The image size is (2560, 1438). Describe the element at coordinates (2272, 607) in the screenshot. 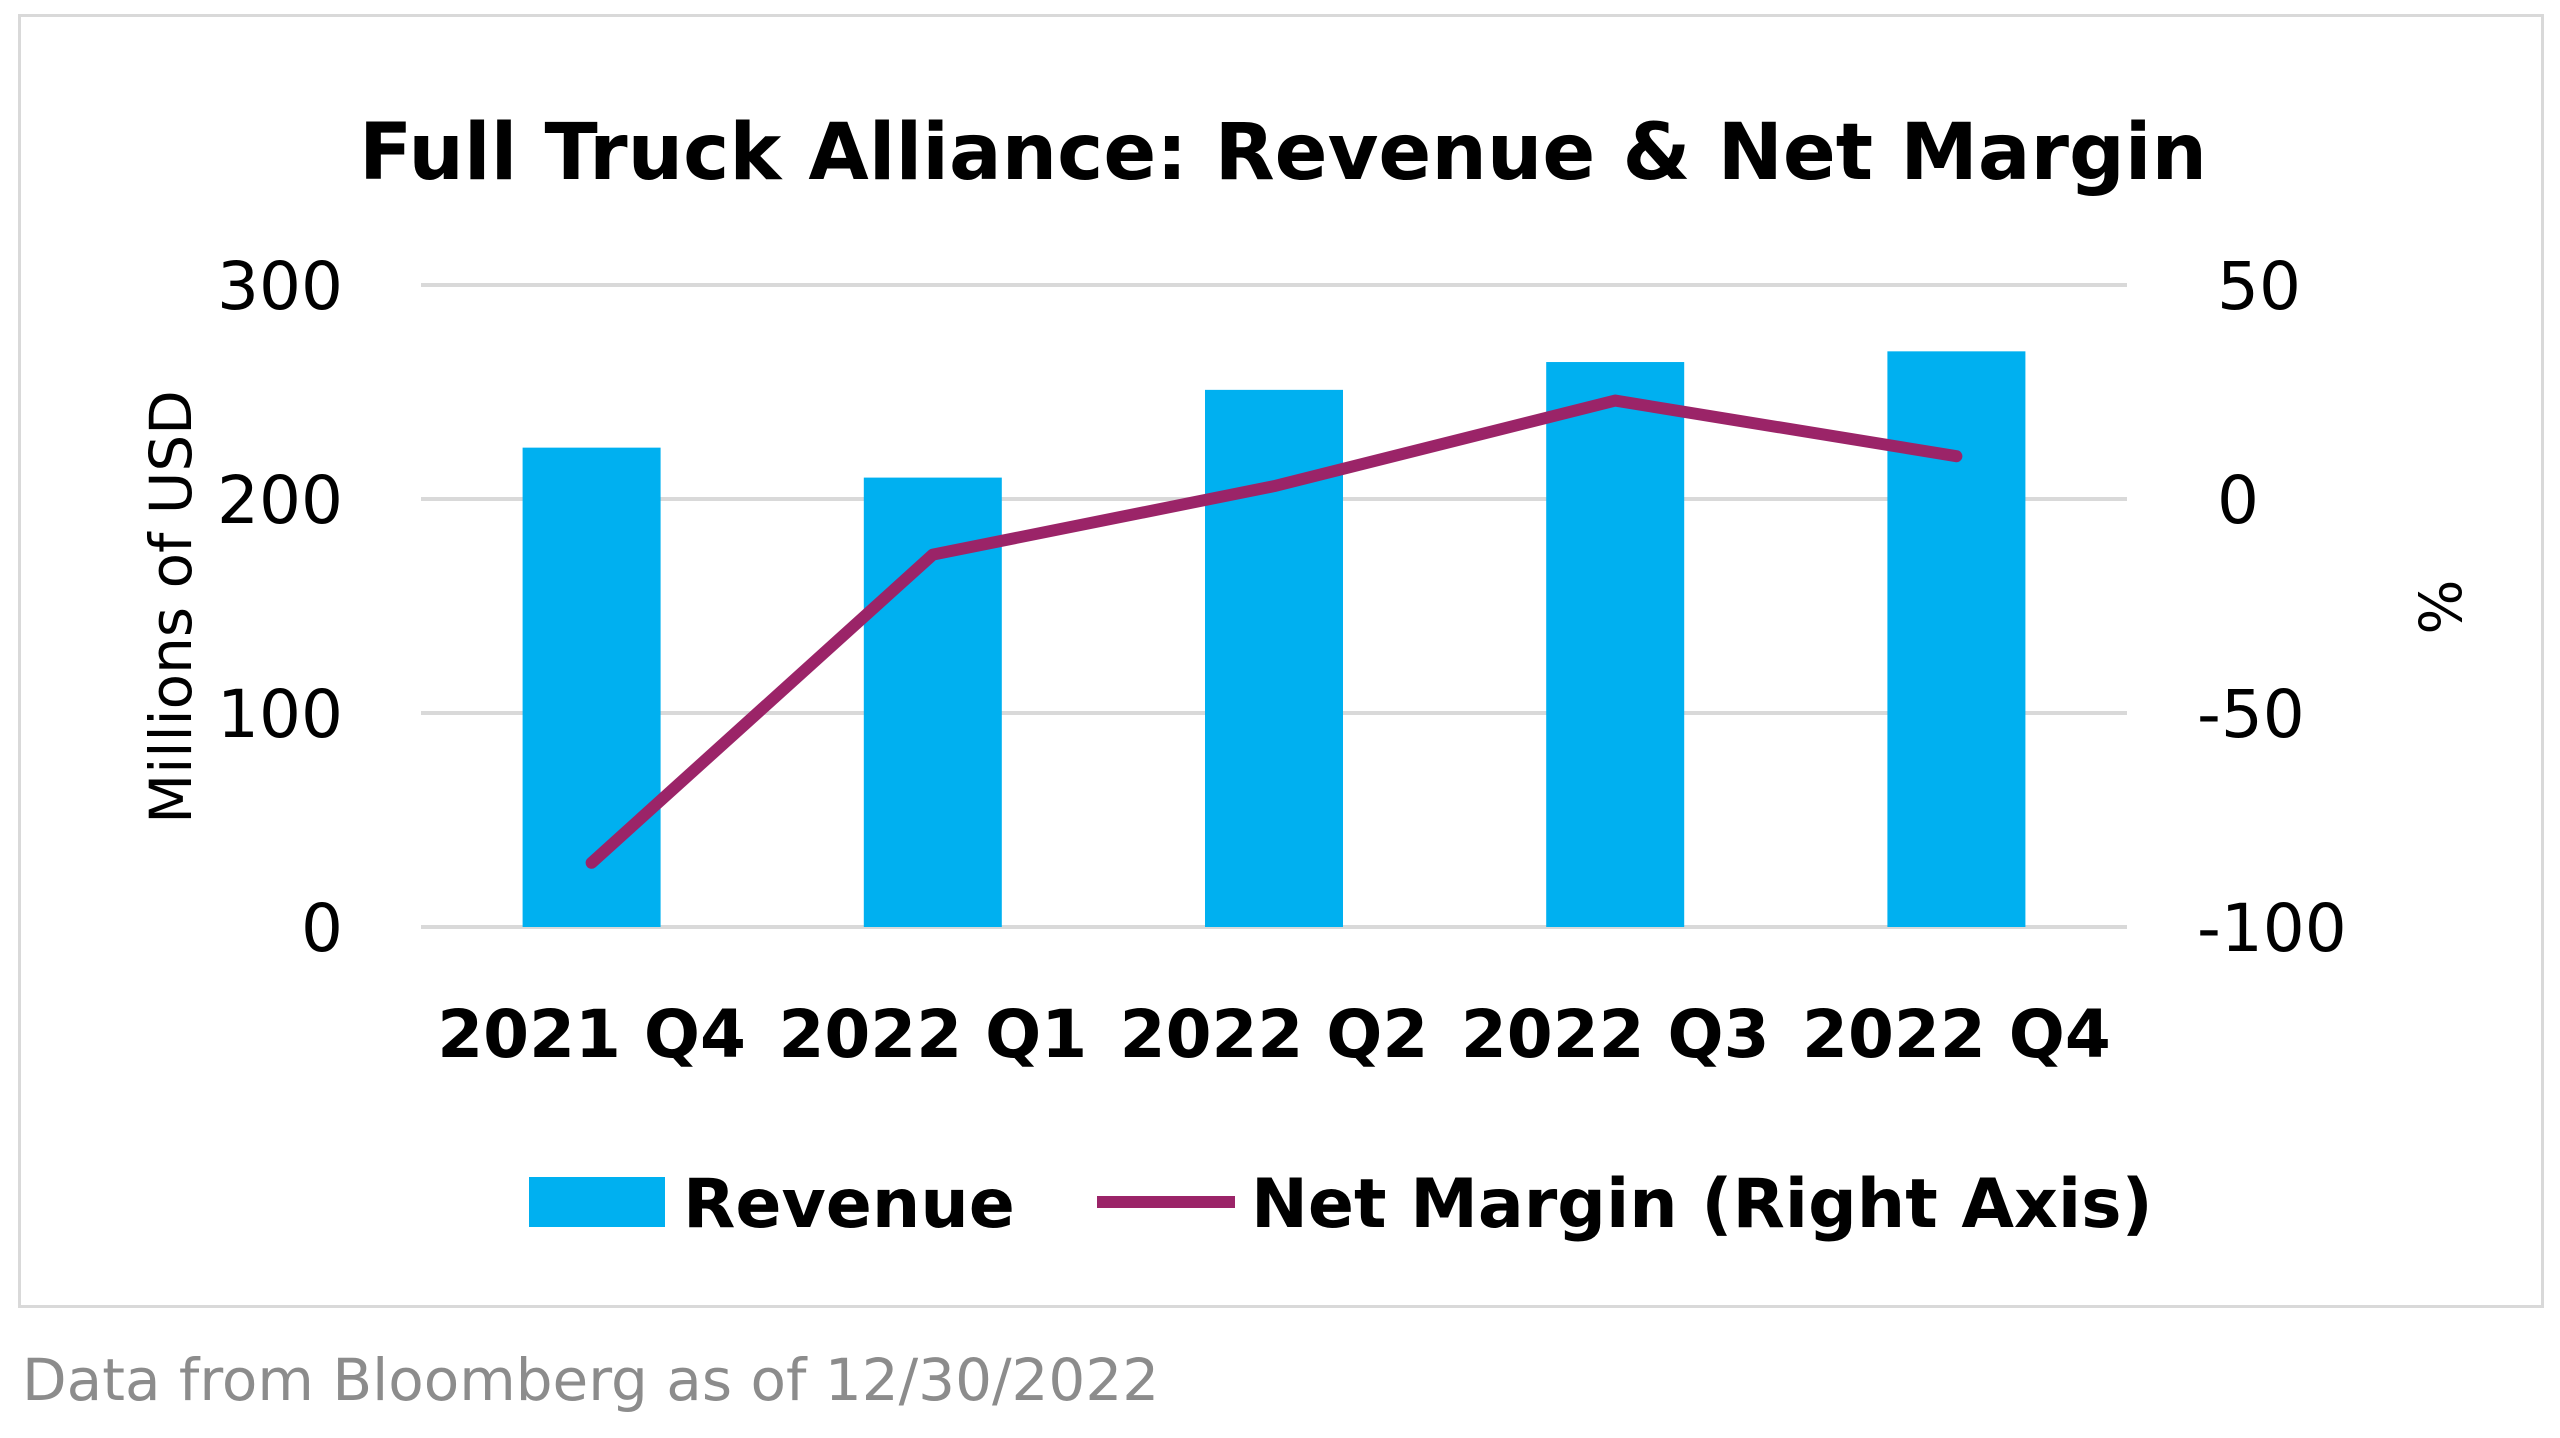

I see `right-axis-ticks: -100 -50 0 50` at that location.